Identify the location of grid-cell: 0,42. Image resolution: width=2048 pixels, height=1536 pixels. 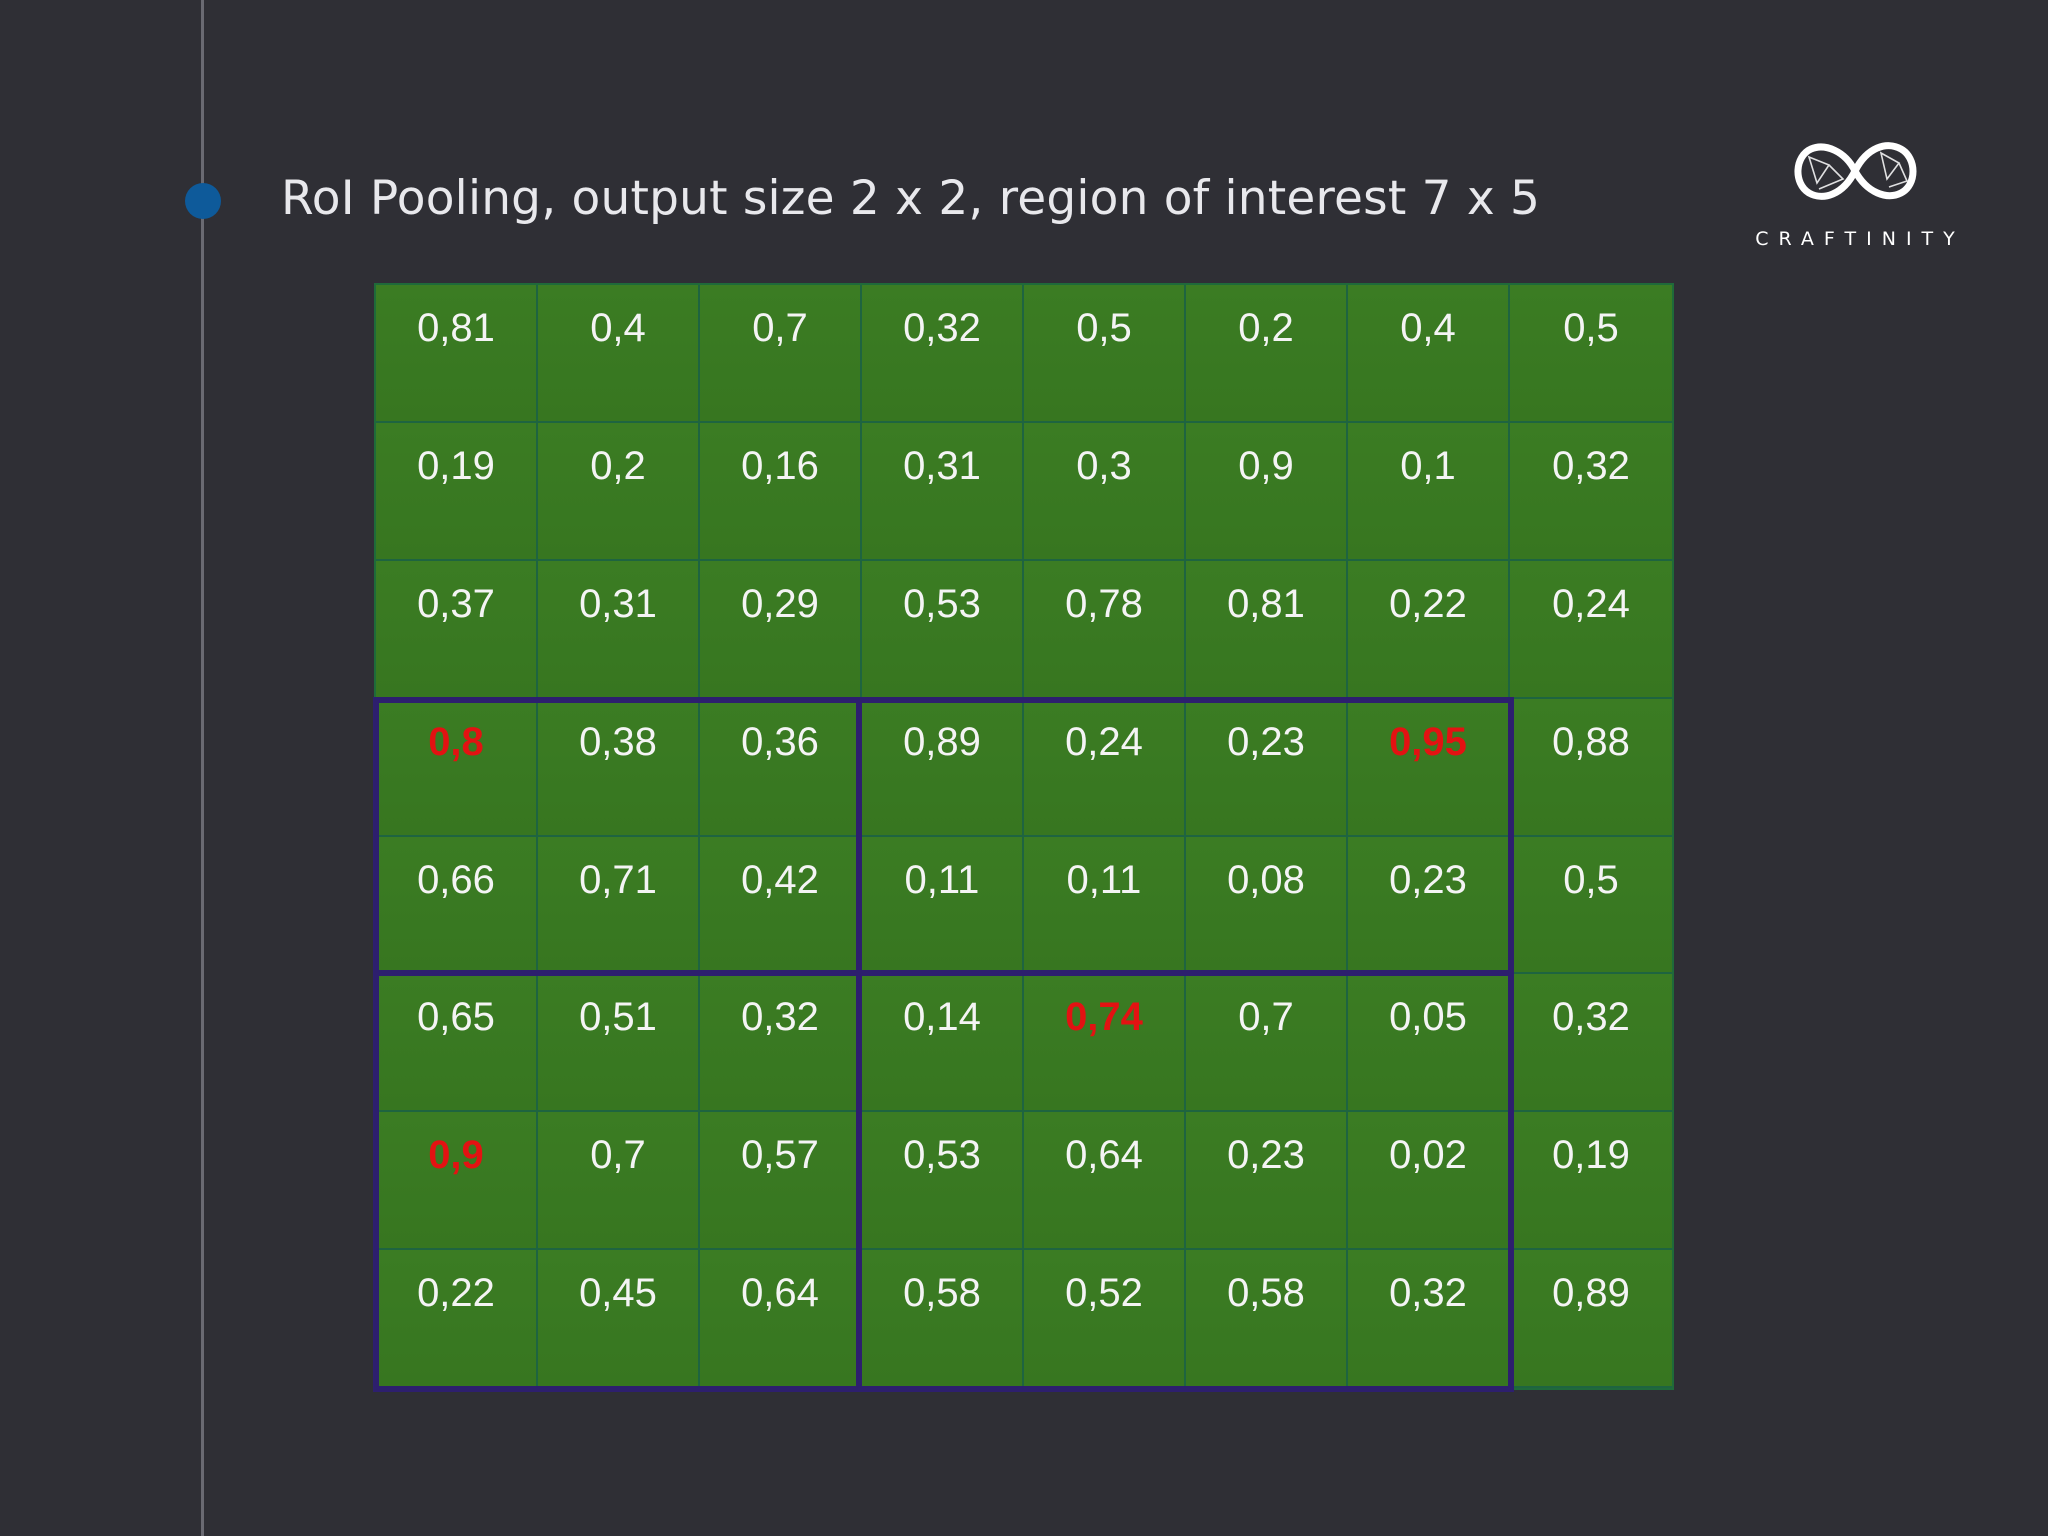
(781, 905).